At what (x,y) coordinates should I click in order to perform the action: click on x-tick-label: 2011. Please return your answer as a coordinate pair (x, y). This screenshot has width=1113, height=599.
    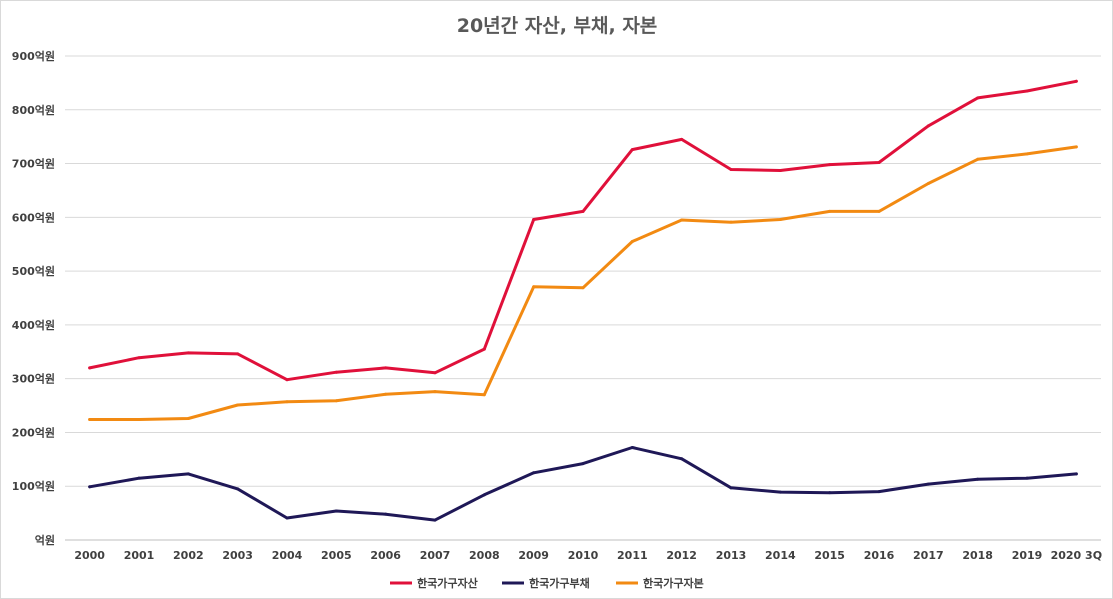
    Looking at the image, I should click on (632, 555).